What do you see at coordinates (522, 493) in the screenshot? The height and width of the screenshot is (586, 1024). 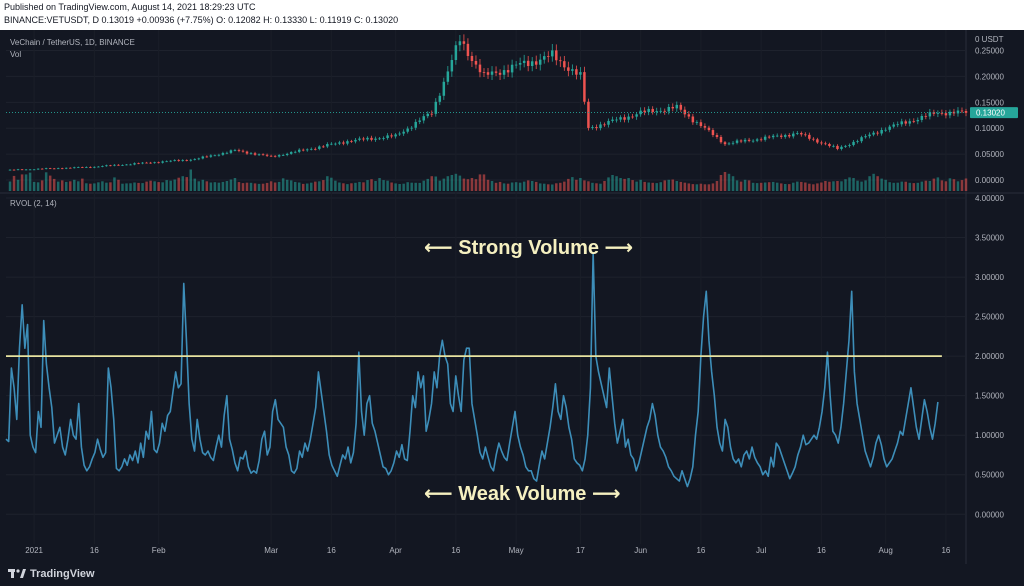 I see `weak-volume-annotation: ⟵ Weak Volume ⟶` at bounding box center [522, 493].